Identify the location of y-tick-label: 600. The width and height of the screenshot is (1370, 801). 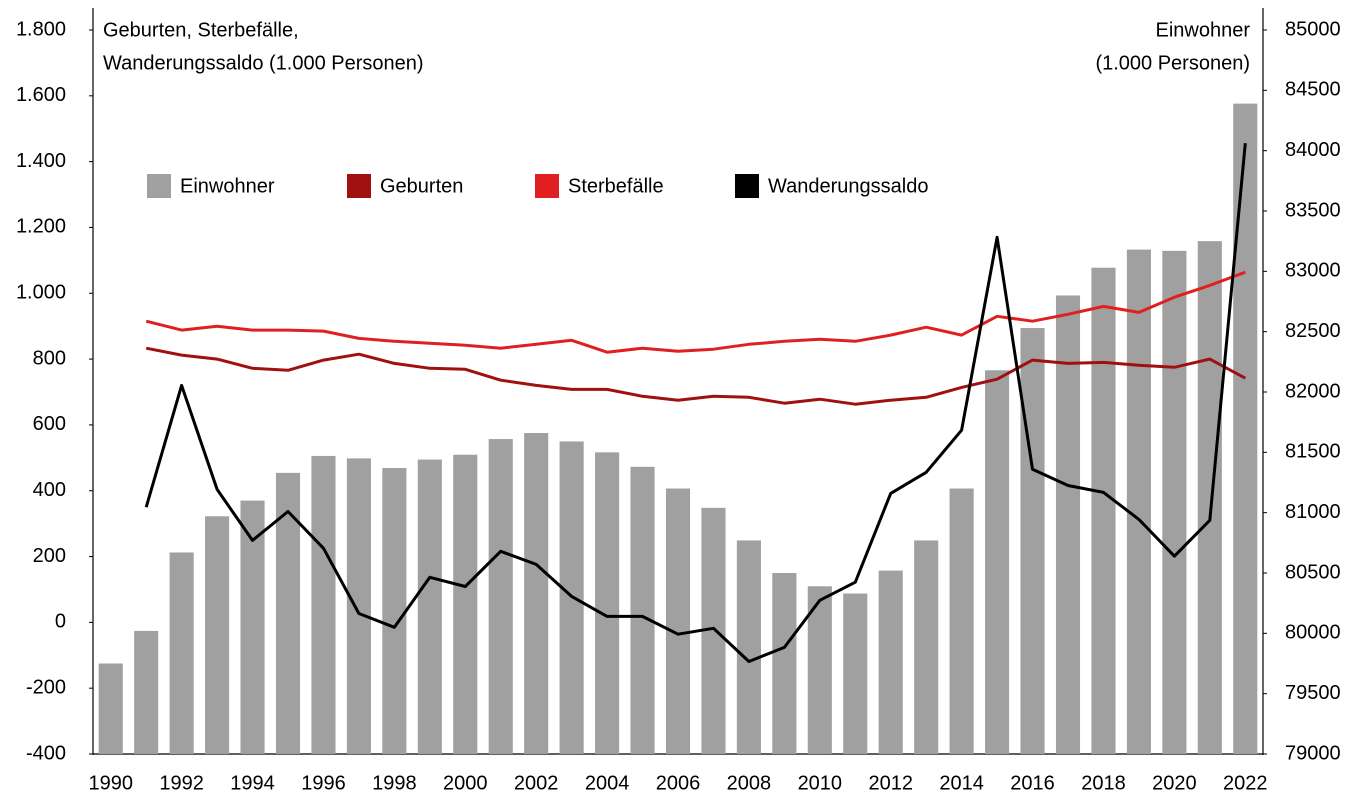
(49, 424).